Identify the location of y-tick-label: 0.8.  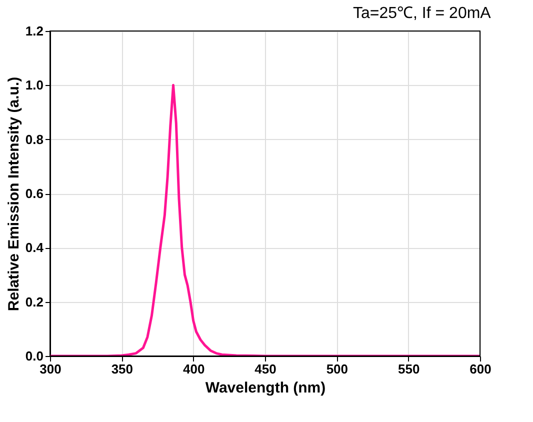
(34, 139).